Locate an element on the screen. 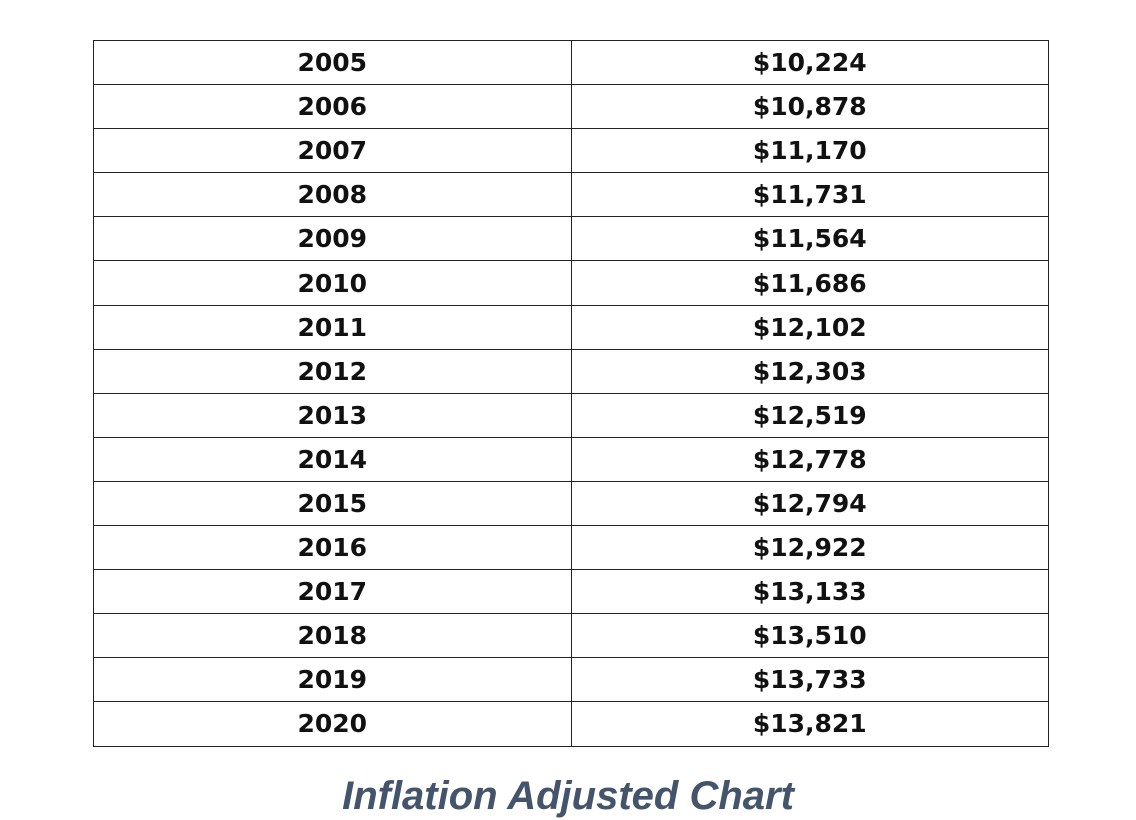 The height and width of the screenshot is (820, 1136). amount-cell: $10,224 is located at coordinates (809, 62).